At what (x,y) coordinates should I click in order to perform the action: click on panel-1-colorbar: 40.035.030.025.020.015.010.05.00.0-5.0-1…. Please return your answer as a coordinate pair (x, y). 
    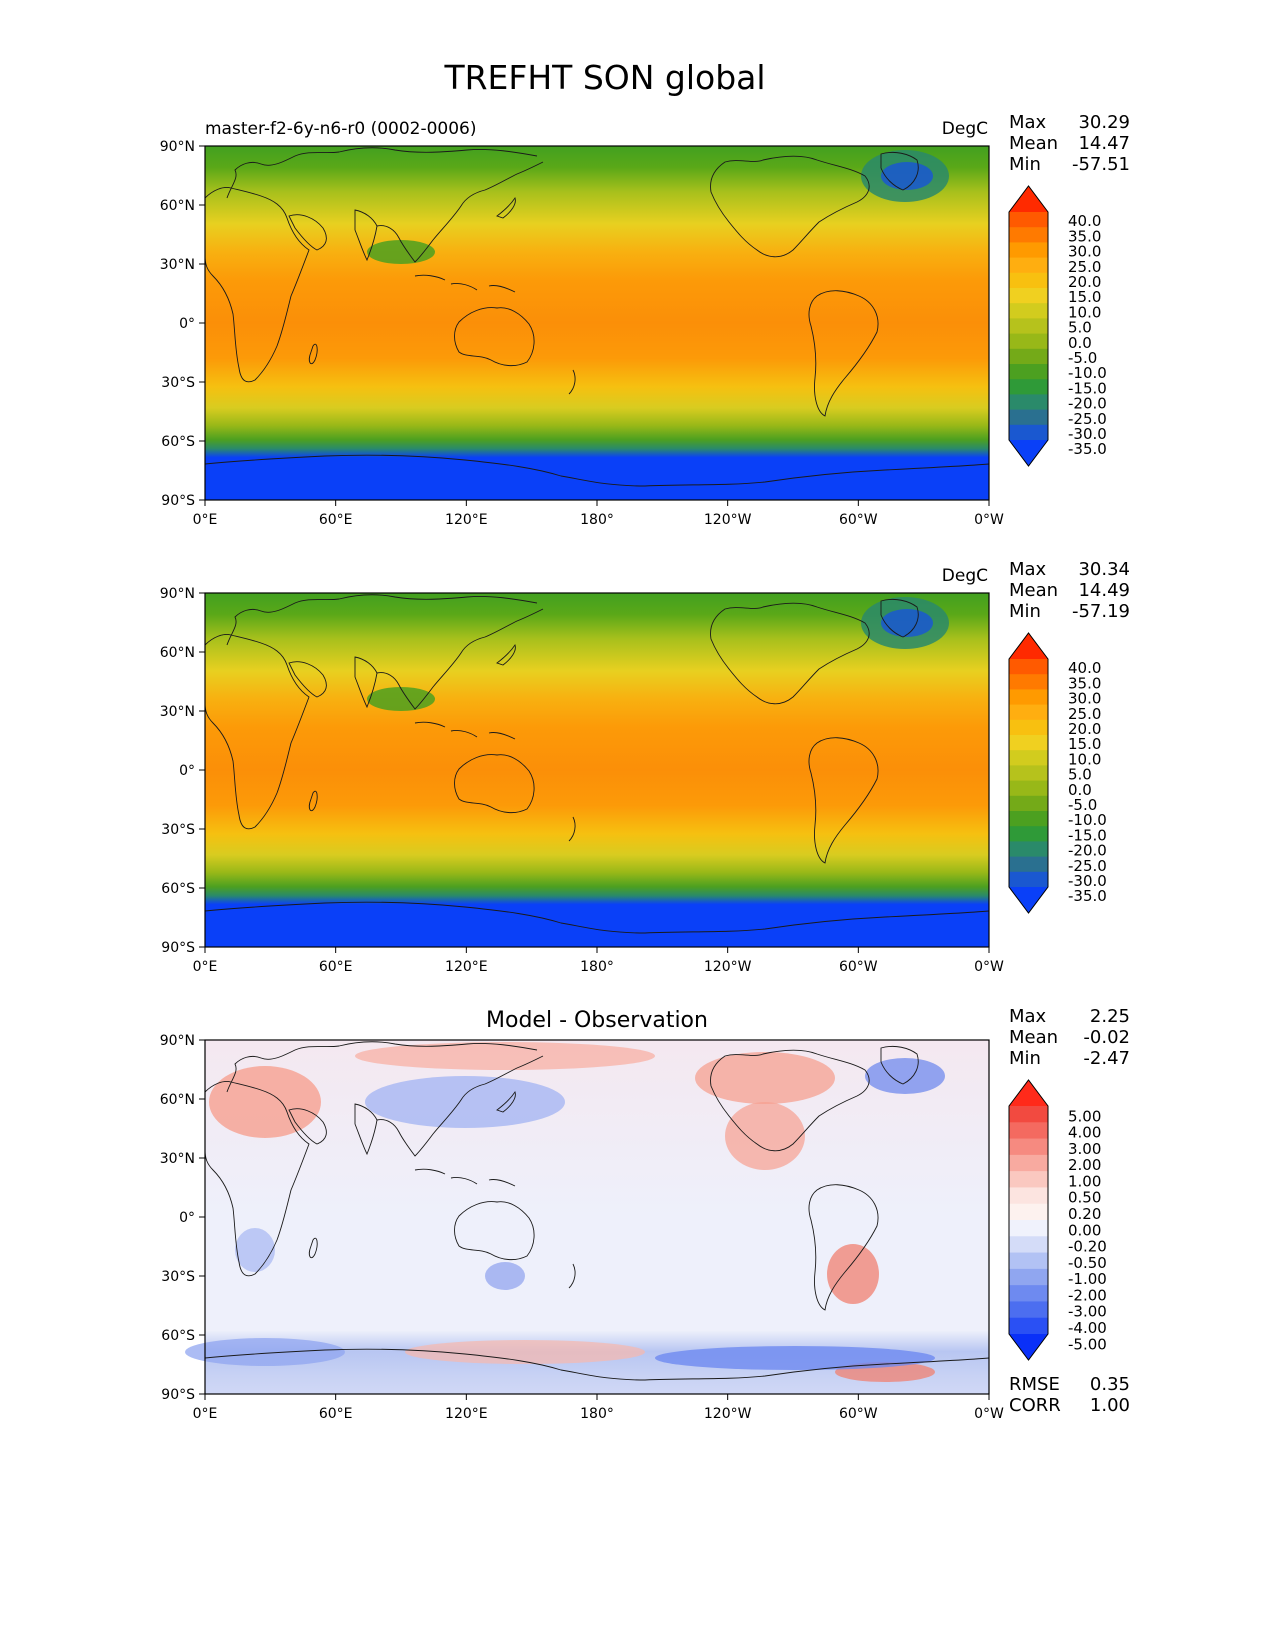
    Looking at the image, I should click on (1057, 326).